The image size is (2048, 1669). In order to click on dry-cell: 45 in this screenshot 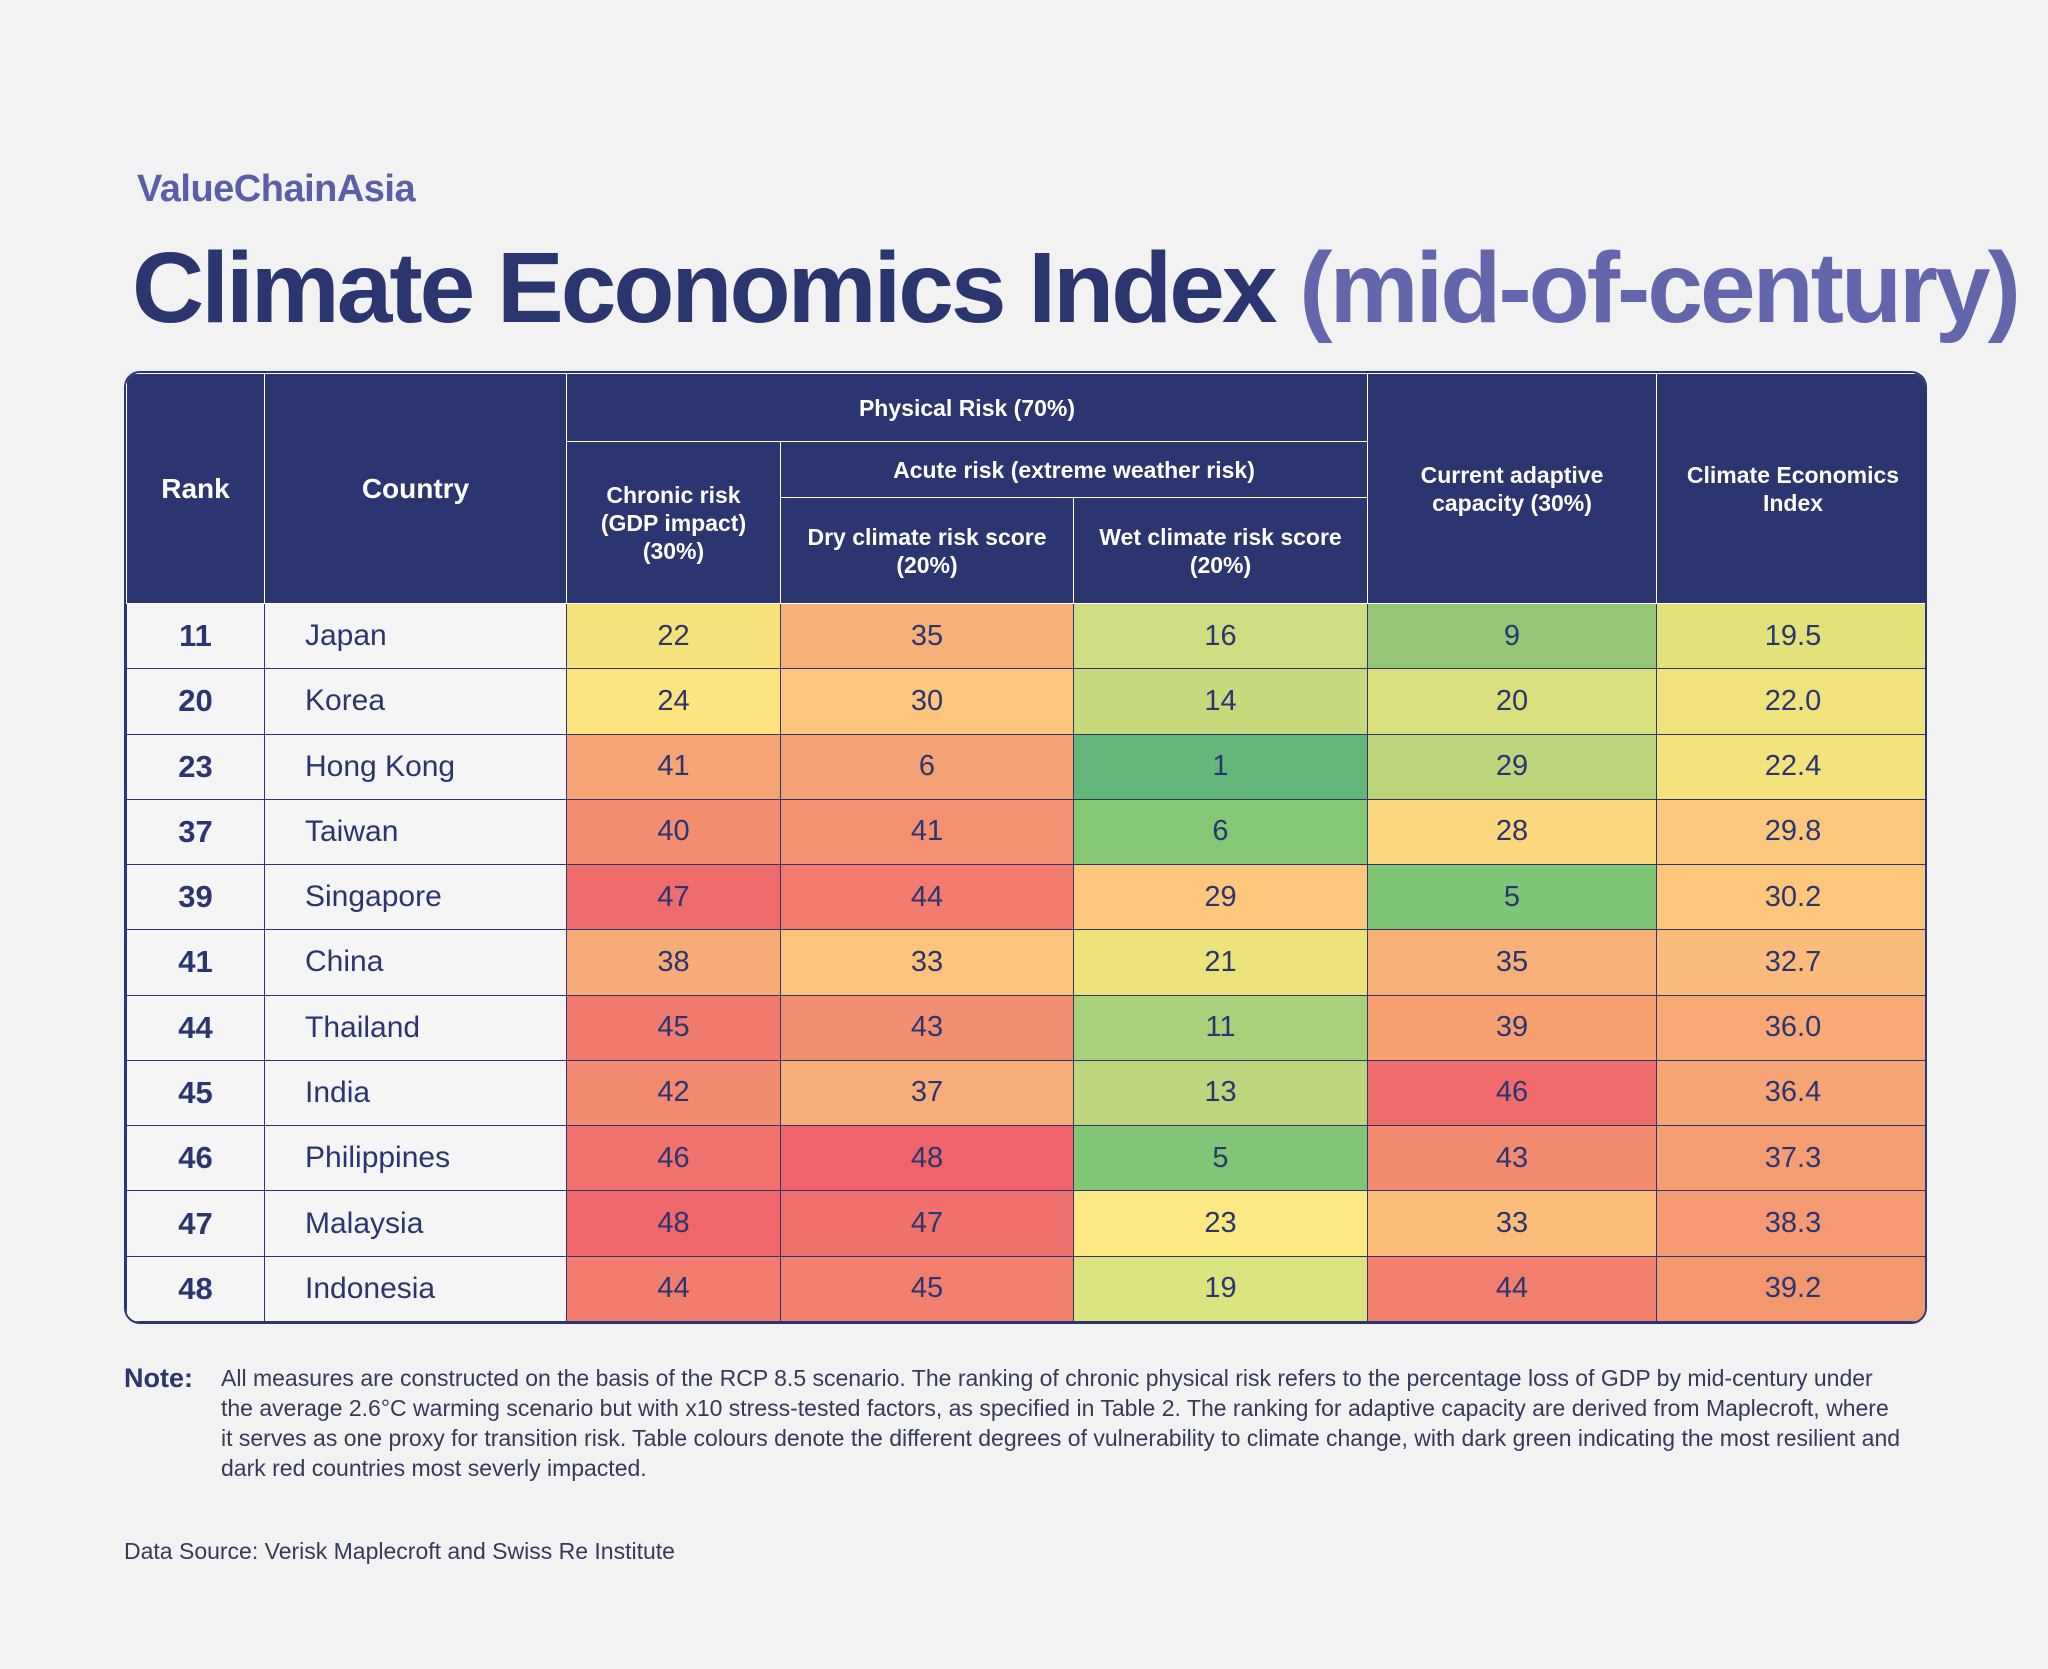, I will do `click(927, 1288)`.